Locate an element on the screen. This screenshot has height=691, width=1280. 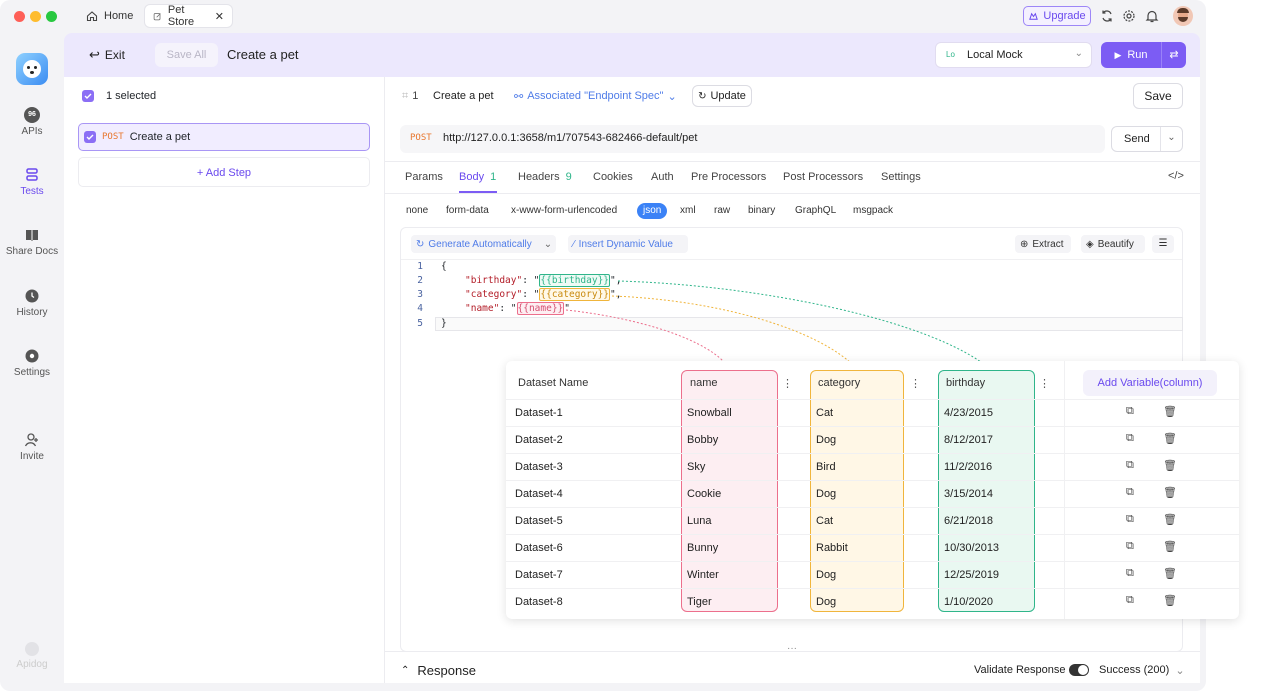
tab-params: Params is located at coordinates (424, 177).